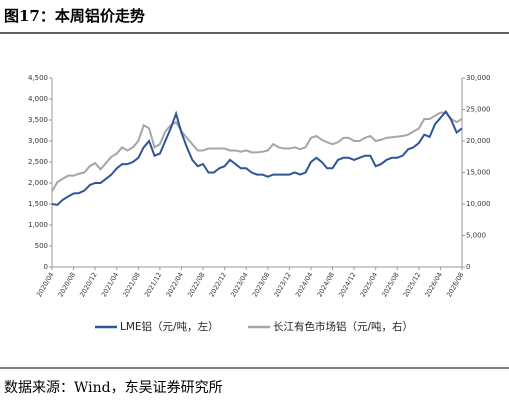 The image size is (509, 403). What do you see at coordinates (343, 326) in the screenshot?
I see `legend-label: 长江有色市场铝（元/吨，右）` at bounding box center [343, 326].